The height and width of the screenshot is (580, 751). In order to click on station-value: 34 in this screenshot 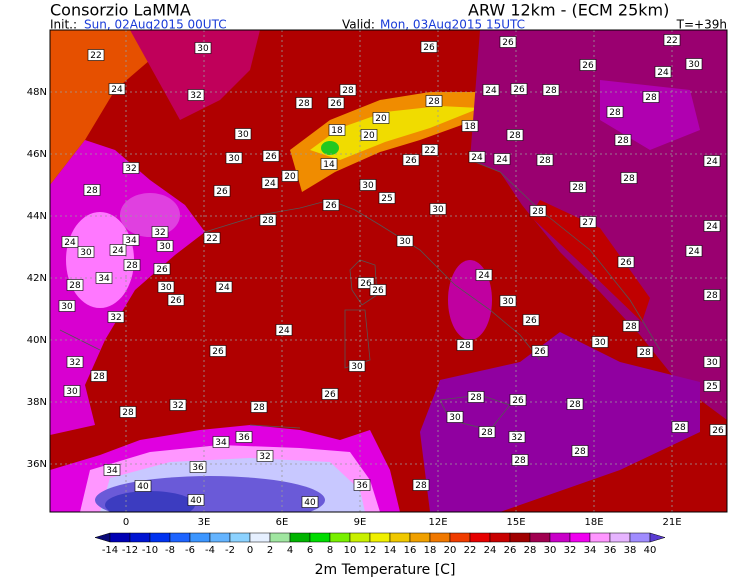, I will do `click(104, 279)`.